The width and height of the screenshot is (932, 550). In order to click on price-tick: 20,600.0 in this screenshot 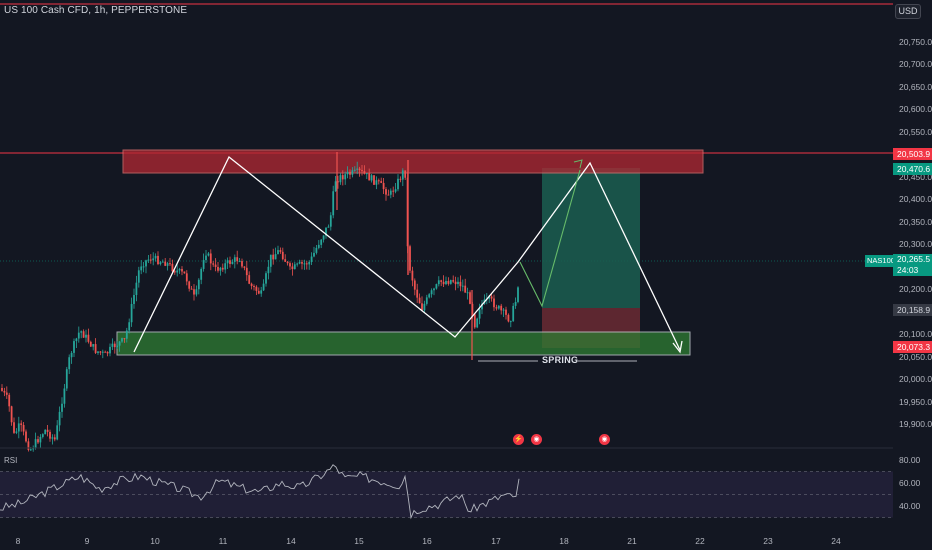, I will do `click(915, 109)`.